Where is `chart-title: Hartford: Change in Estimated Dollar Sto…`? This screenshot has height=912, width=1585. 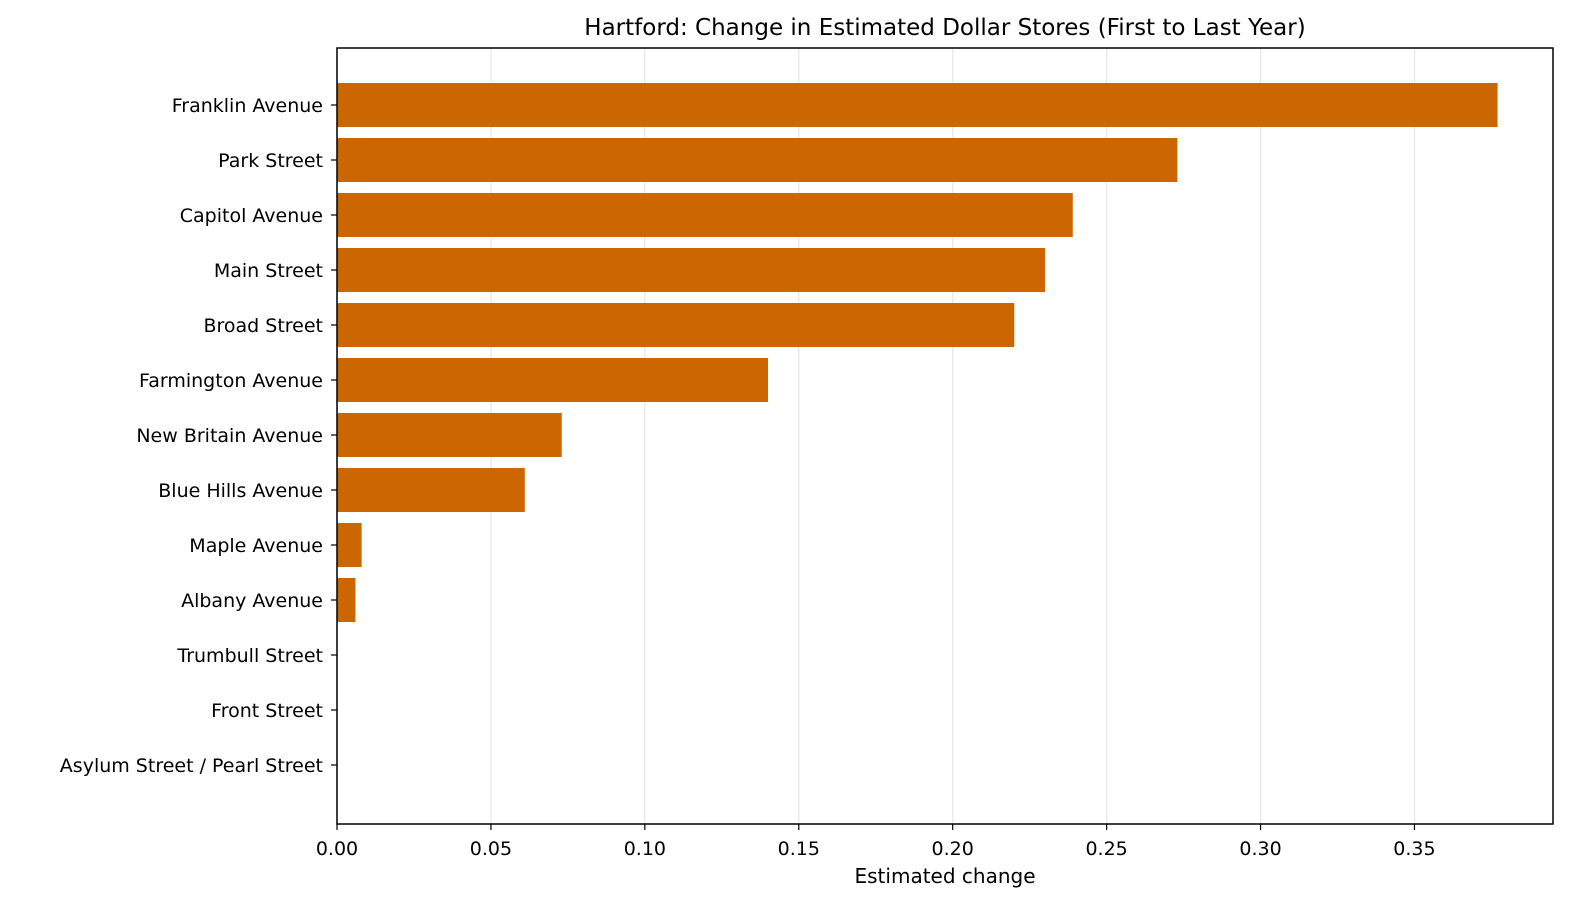
chart-title: Hartford: Change in Estimated Dollar Sto… is located at coordinates (944, 28).